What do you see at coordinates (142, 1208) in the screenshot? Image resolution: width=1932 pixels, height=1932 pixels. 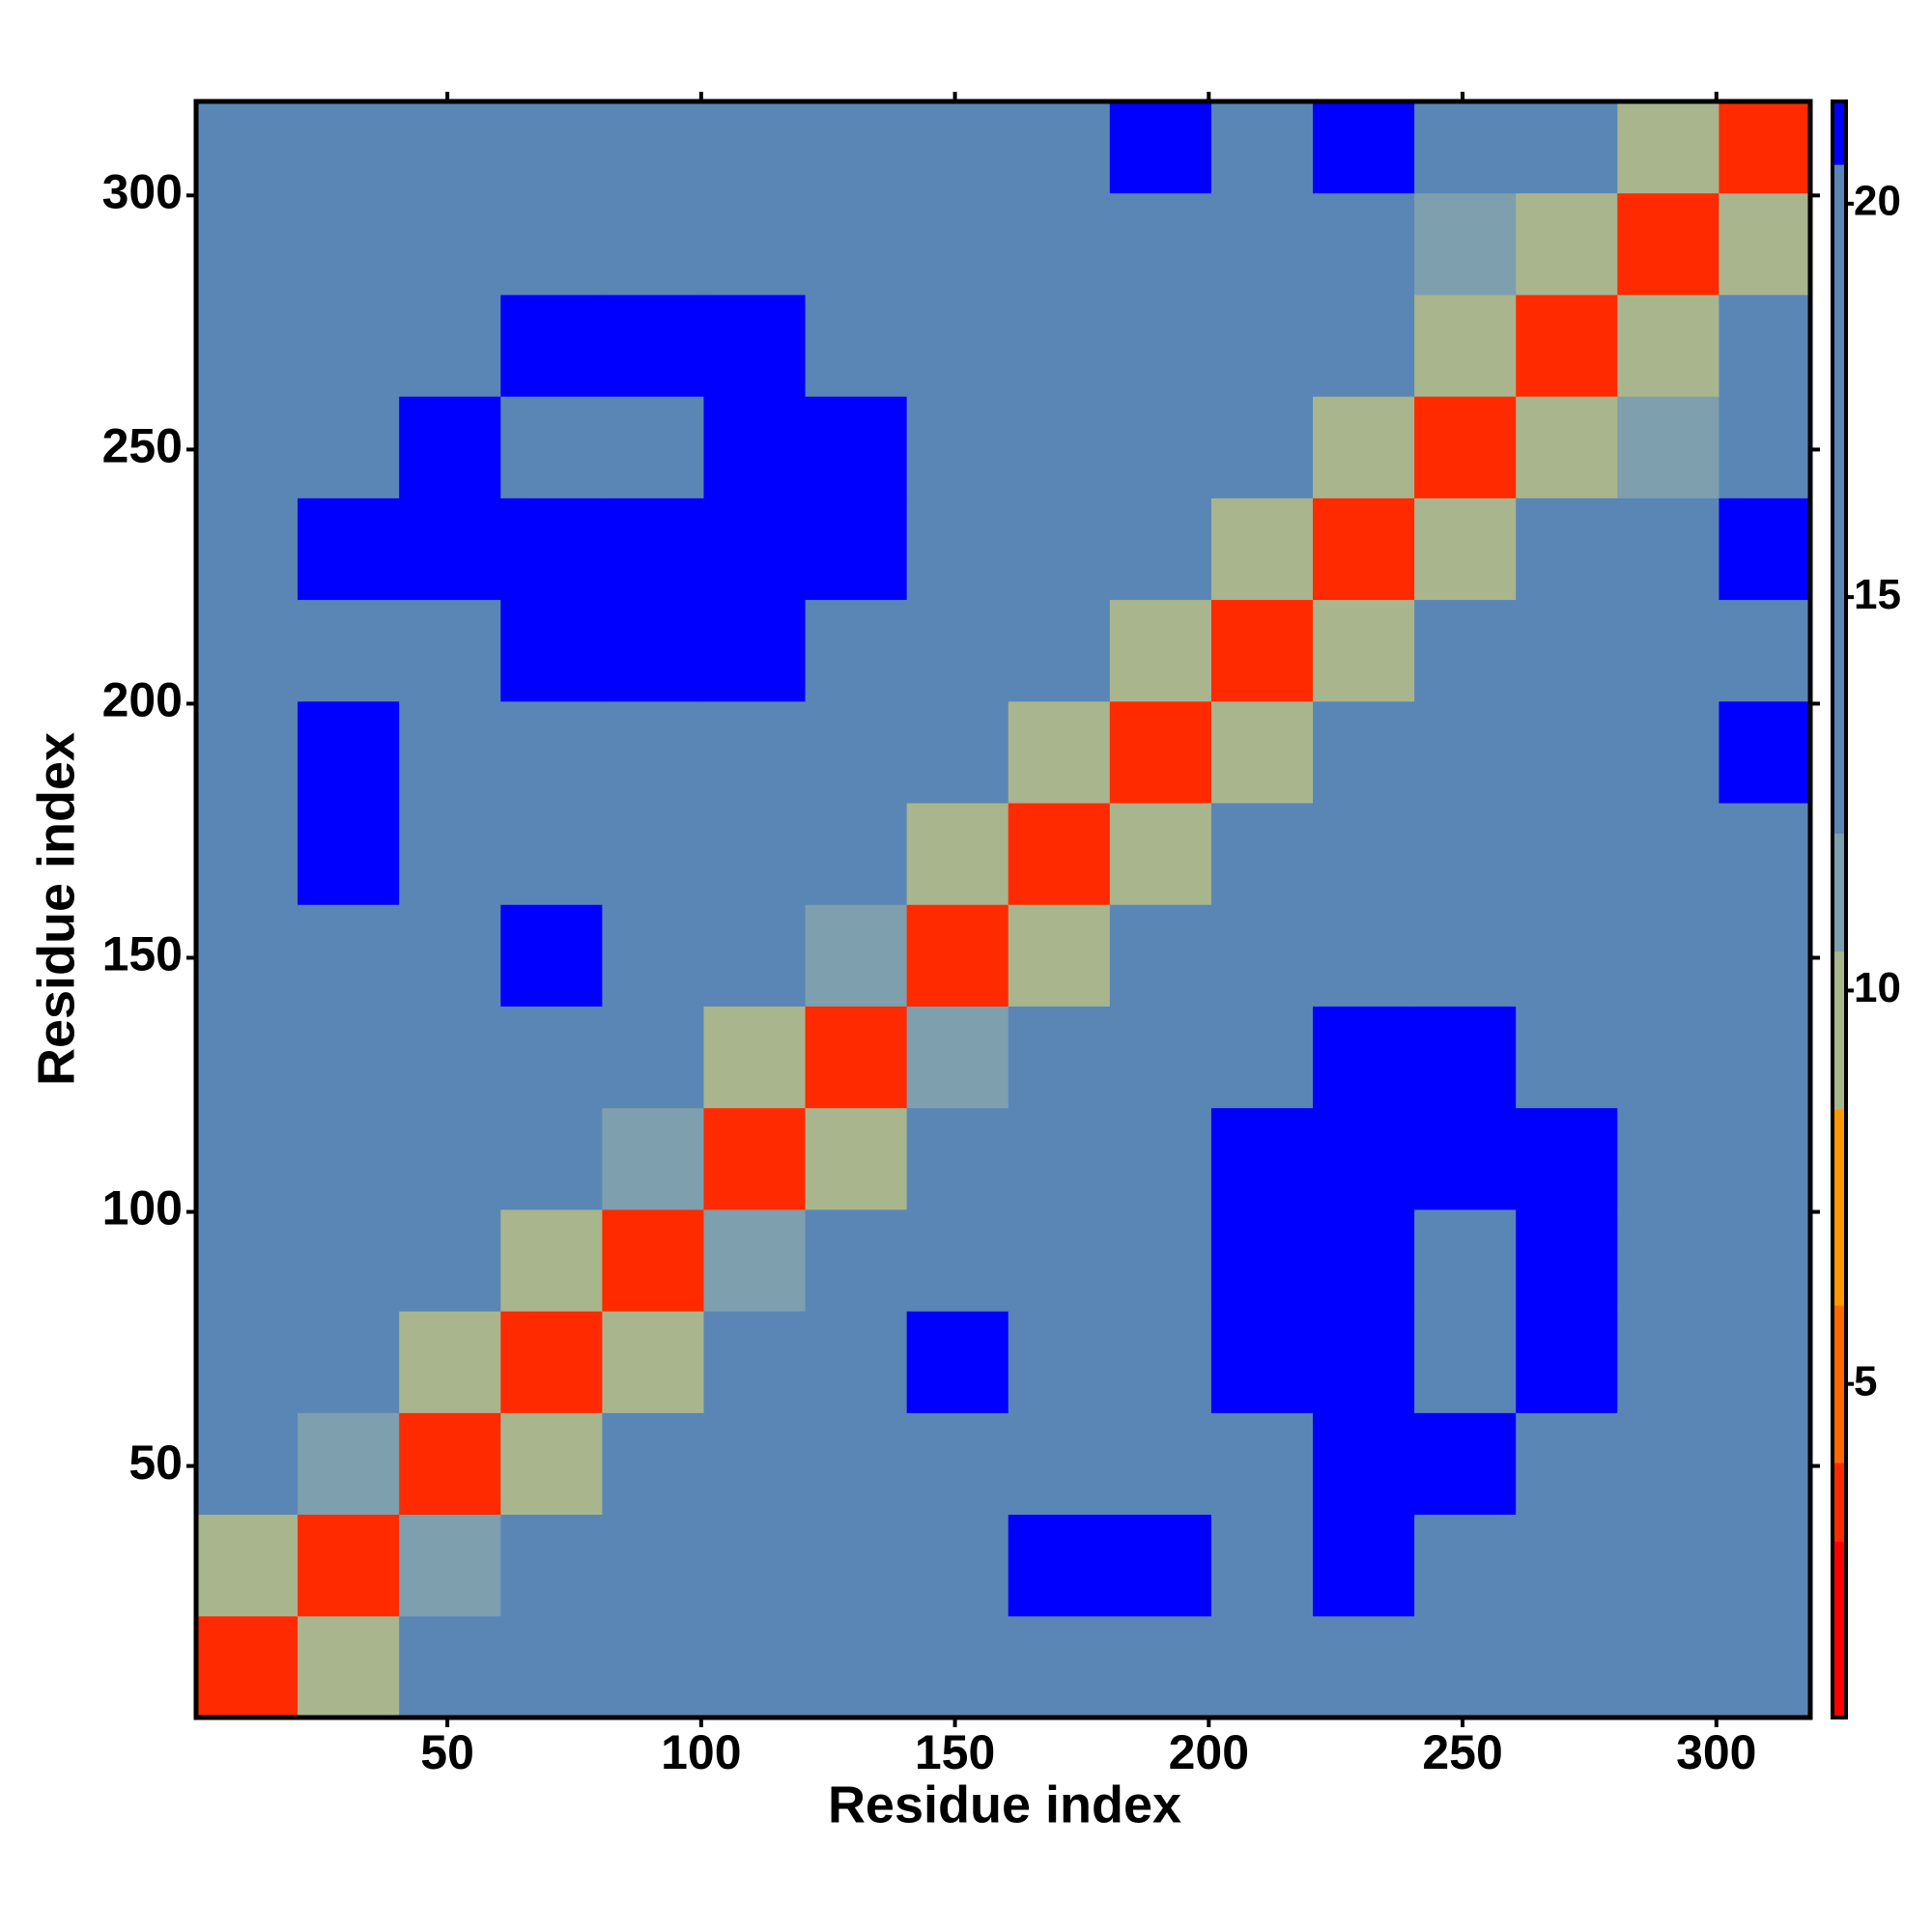 I see `y-tick-label: 100` at bounding box center [142, 1208].